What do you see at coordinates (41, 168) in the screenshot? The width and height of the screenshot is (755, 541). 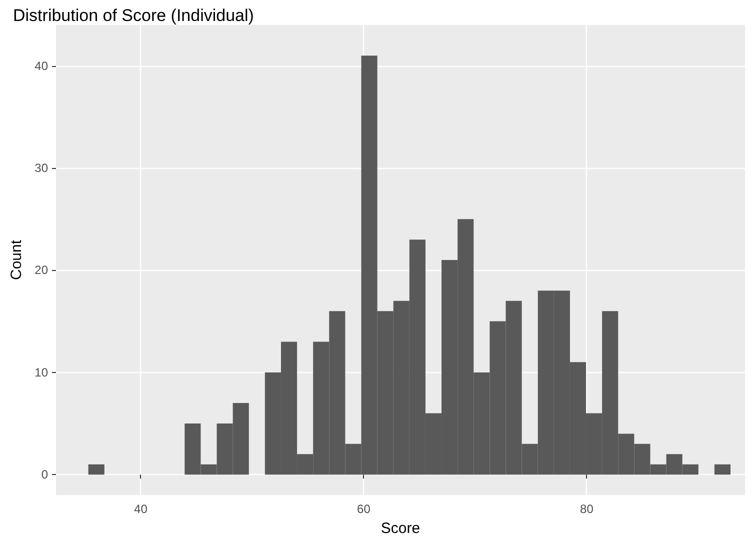 I see `y-tick-label: 30` at bounding box center [41, 168].